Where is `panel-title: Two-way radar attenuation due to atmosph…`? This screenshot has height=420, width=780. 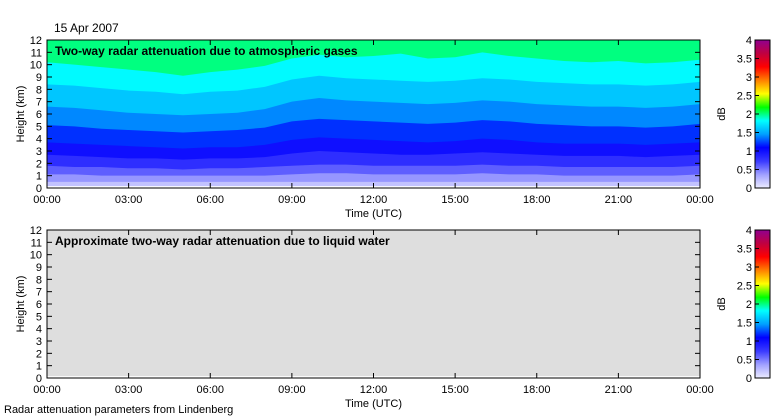 panel-title: Two-way radar attenuation due to atmosph… is located at coordinates (206, 51).